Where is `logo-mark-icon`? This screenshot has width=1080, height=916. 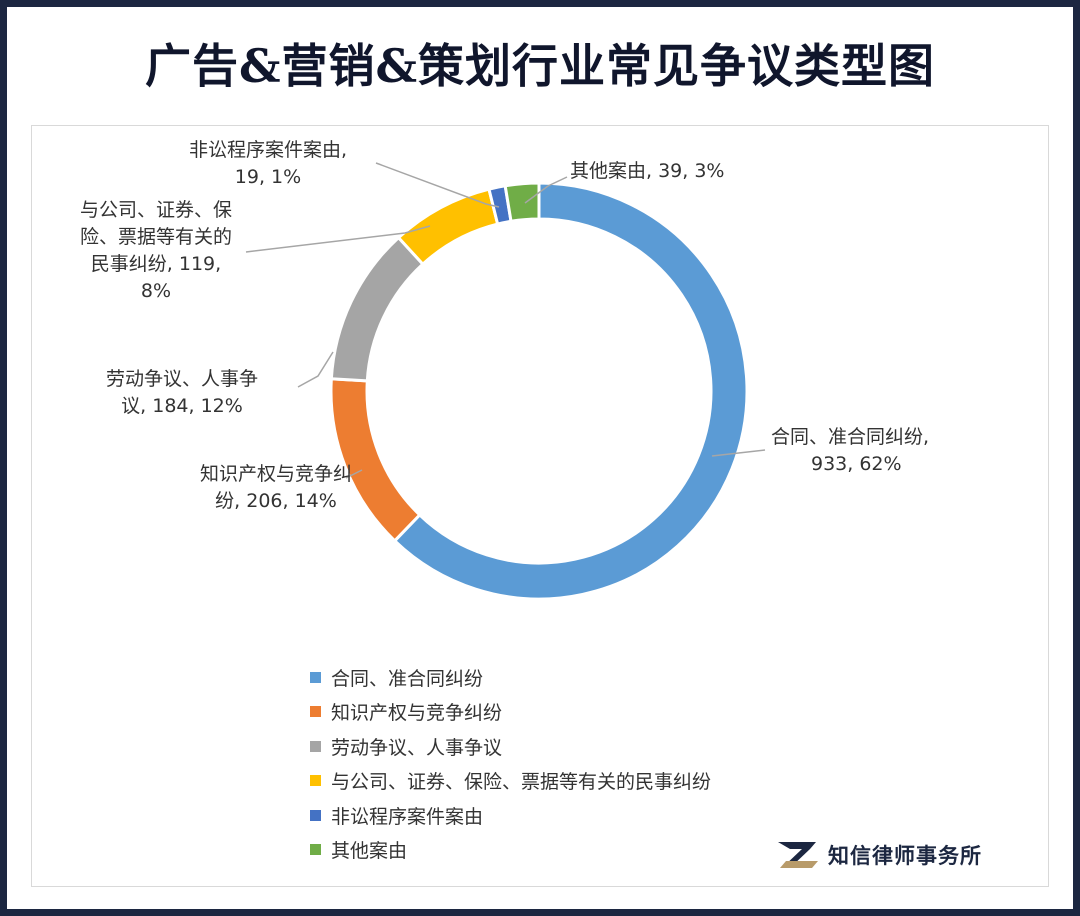
logo-mark-icon is located at coordinates (798, 855).